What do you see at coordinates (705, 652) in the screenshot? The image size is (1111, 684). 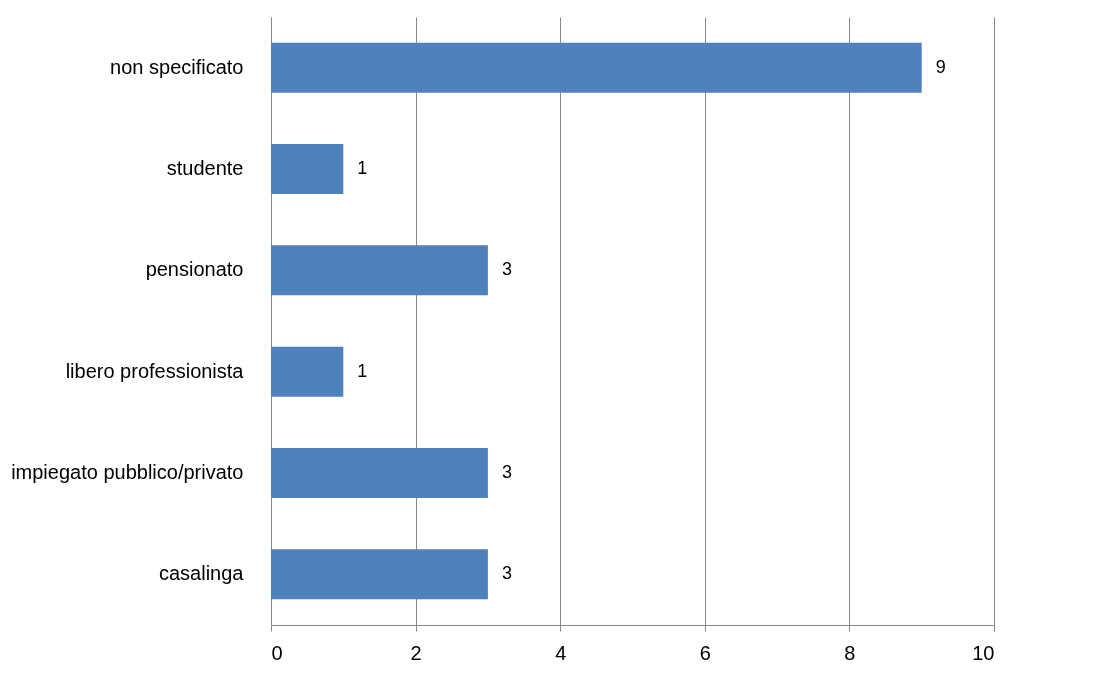 I see `x-tick-label: 6` at bounding box center [705, 652].